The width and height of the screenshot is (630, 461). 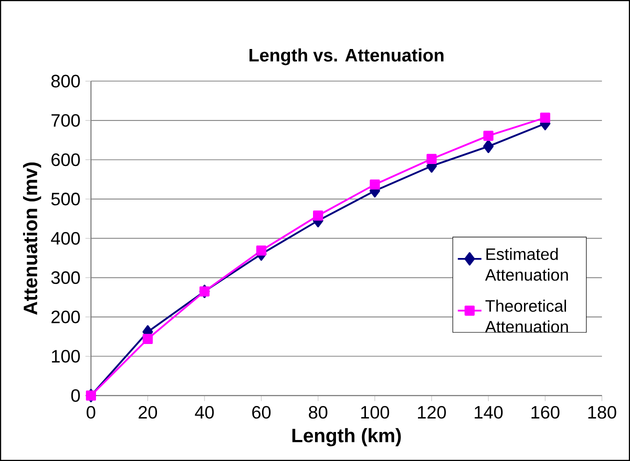 What do you see at coordinates (602, 412) in the screenshot?
I see `x-tick-label: 180` at bounding box center [602, 412].